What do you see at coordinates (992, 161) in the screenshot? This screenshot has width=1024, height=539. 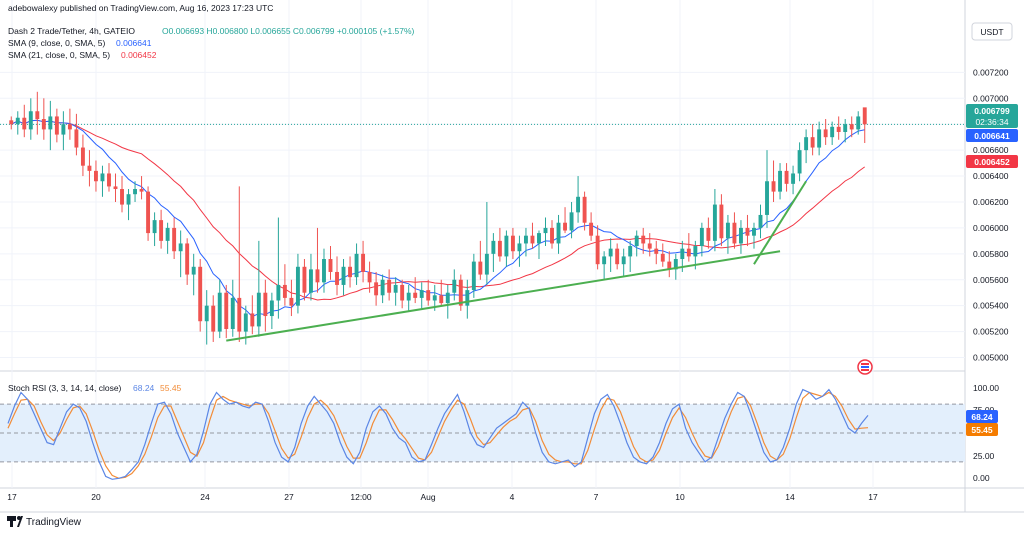 I see `sma21-price-tag: 0.006452` at bounding box center [992, 161].